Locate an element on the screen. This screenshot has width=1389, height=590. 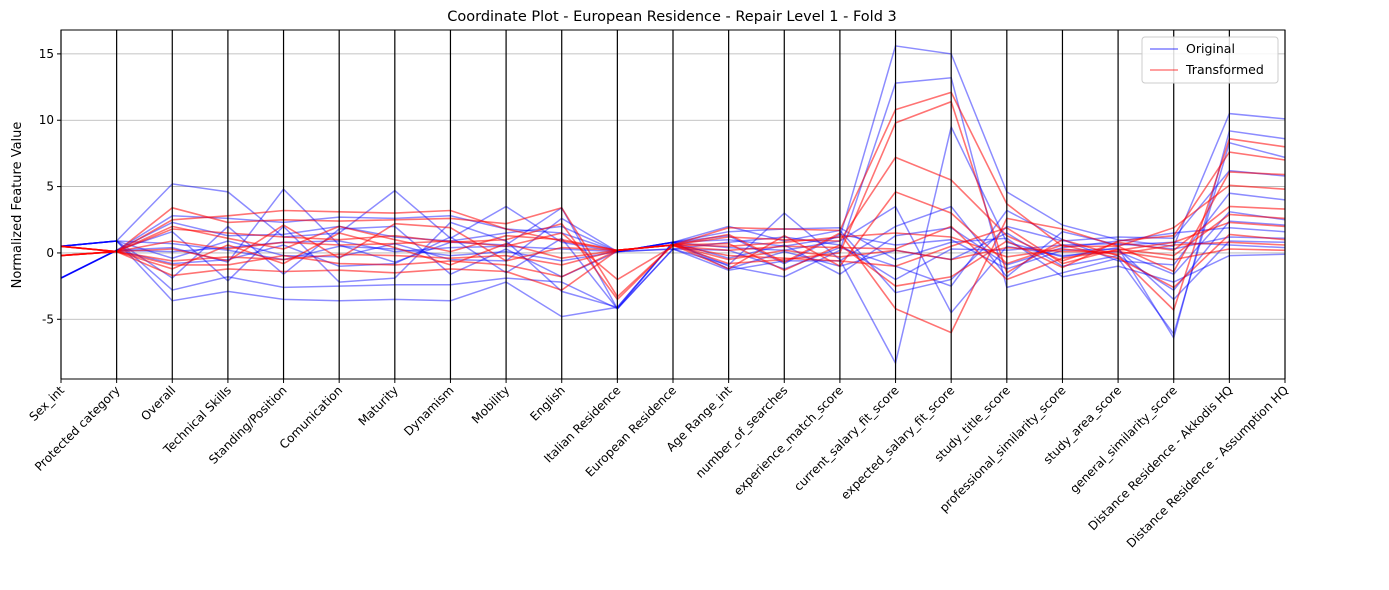
legend: Original Transformed is located at coordinates (1210, 60).